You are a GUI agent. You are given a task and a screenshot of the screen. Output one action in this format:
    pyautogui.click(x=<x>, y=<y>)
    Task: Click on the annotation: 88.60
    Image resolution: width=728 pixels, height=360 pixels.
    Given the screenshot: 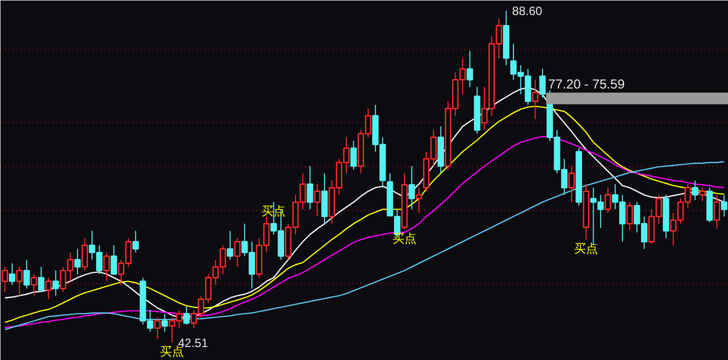 What is the action you would take?
    pyautogui.click(x=527, y=11)
    